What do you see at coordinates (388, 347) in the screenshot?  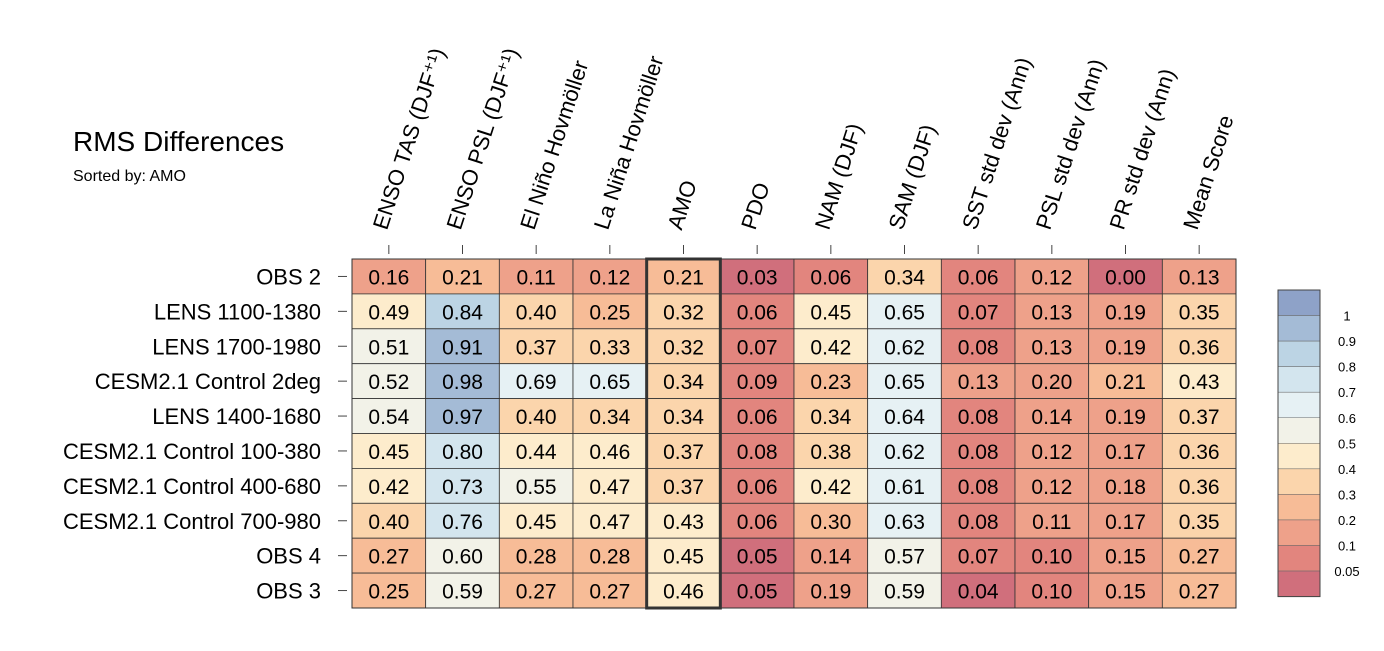 I see `cell-value-label: 0.51` at bounding box center [388, 347].